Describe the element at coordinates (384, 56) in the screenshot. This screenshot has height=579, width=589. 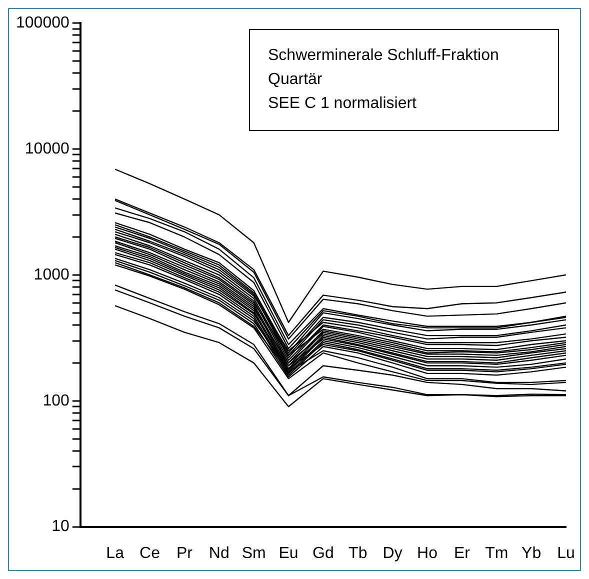
I see `annotation: Schwerminerale Schluff-Fraktion` at that location.